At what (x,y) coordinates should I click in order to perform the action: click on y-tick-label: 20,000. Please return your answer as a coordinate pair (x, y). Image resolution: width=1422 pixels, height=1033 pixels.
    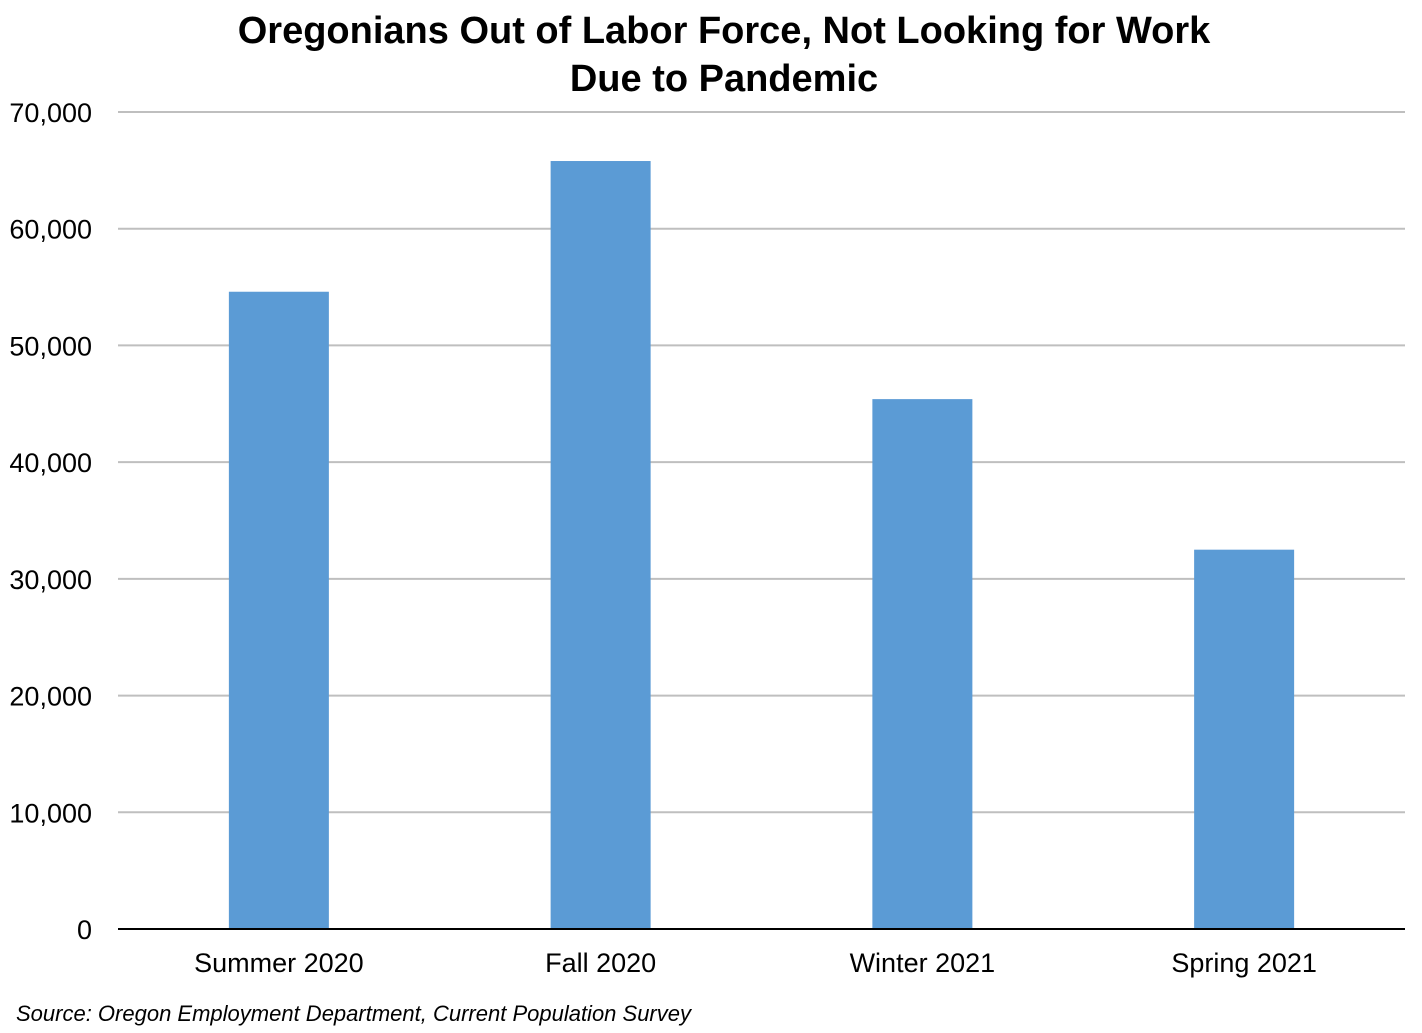
    Looking at the image, I should click on (50, 697).